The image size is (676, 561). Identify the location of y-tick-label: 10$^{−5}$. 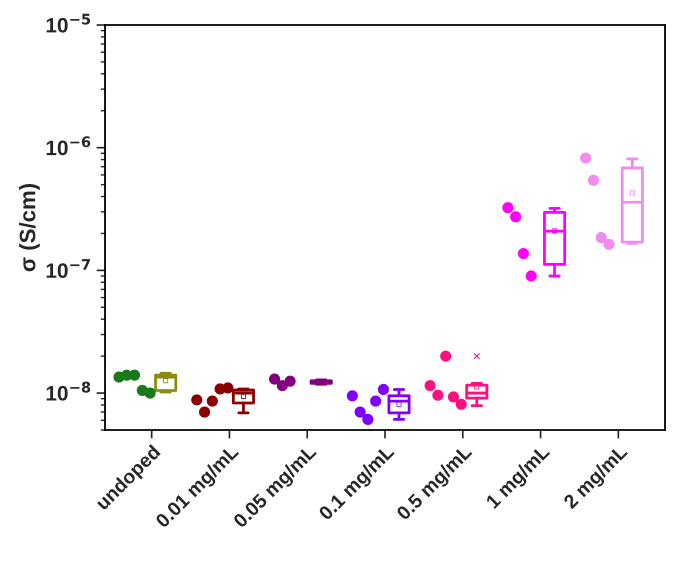
(68, 23).